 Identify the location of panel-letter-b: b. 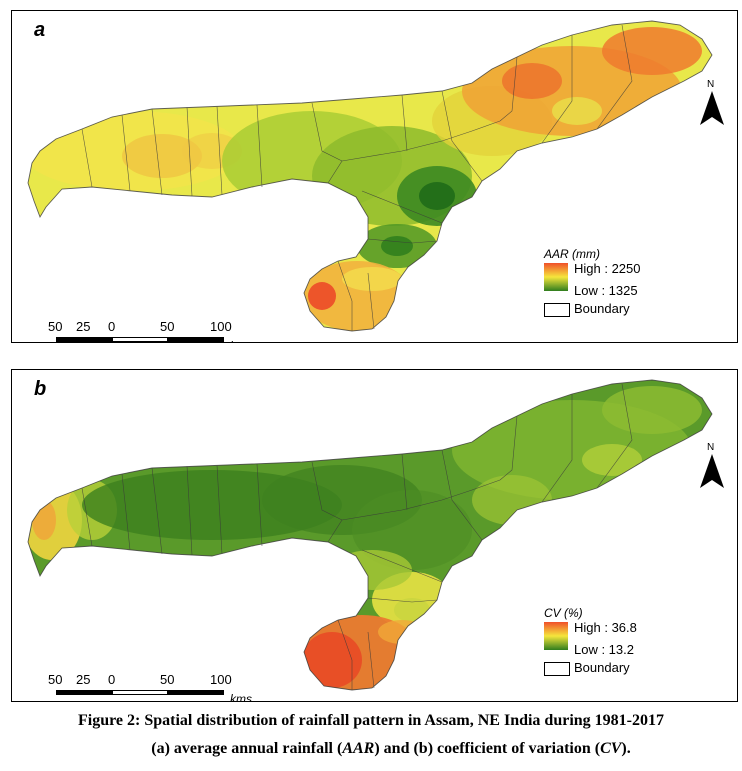
(40, 389).